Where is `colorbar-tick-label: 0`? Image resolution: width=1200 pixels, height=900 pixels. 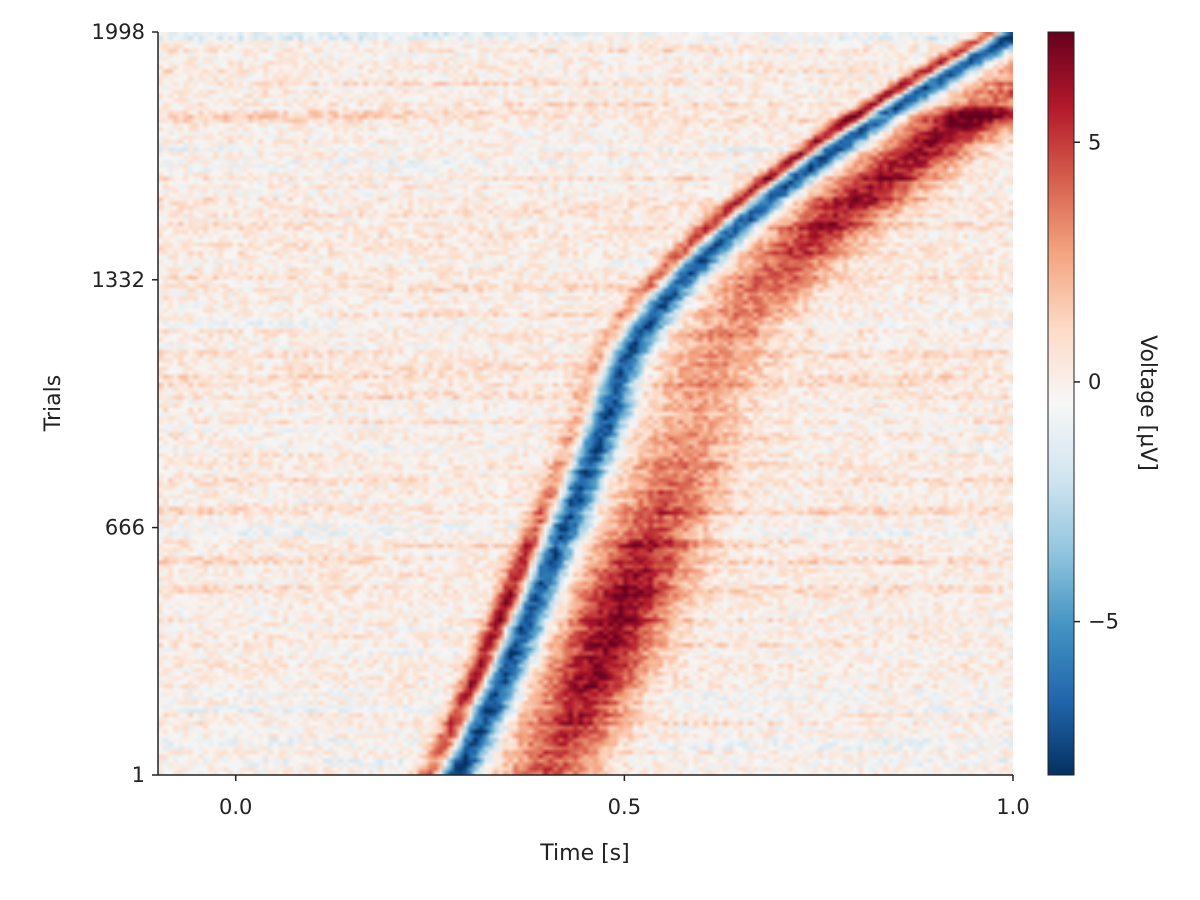
colorbar-tick-label: 0 is located at coordinates (1094, 382).